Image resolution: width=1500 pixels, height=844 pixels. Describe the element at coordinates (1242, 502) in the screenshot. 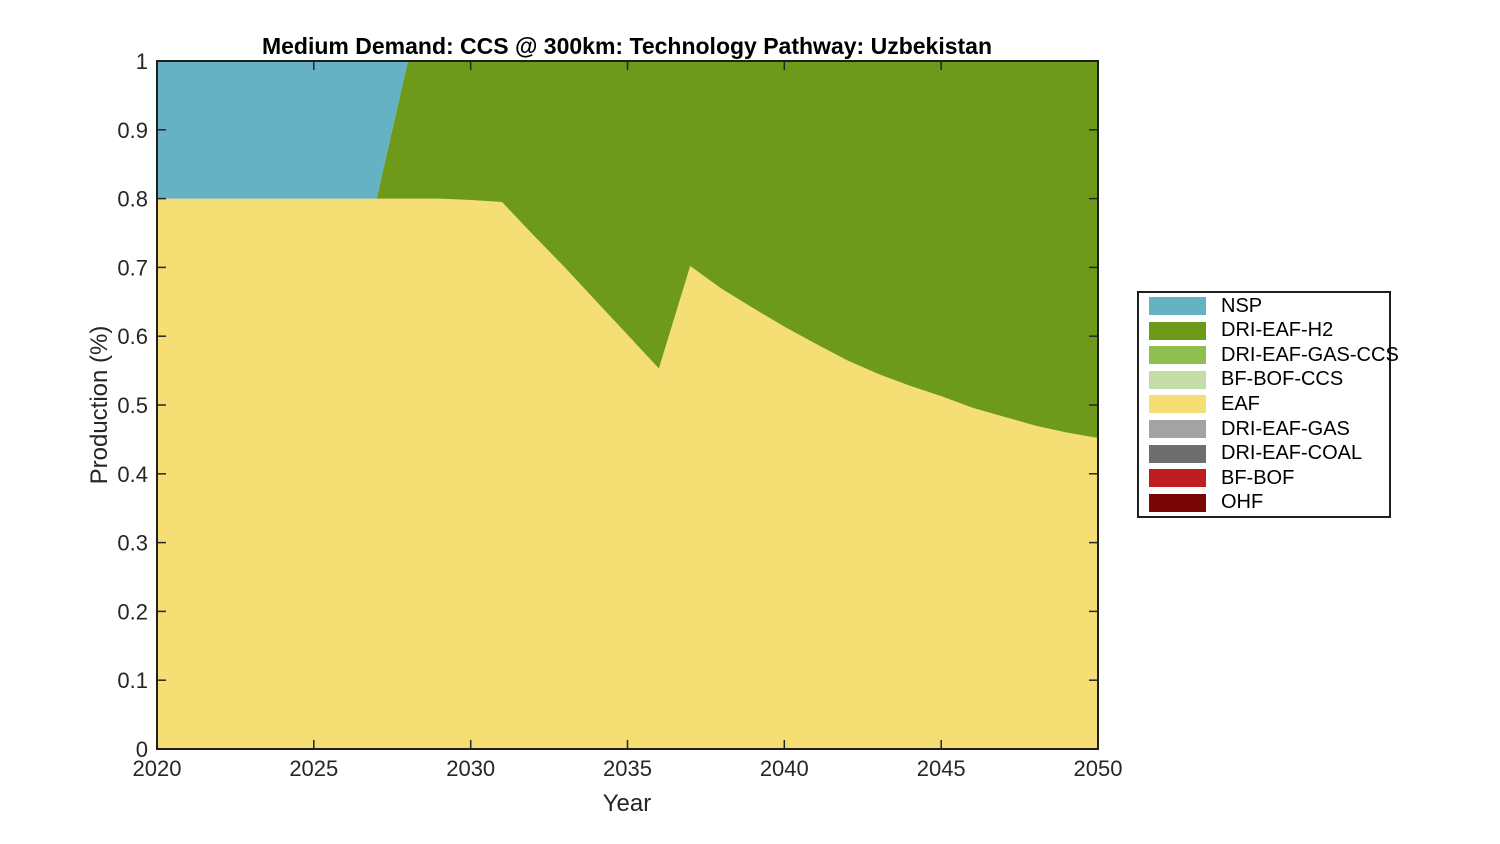

I see `legend-label: OHF` at that location.